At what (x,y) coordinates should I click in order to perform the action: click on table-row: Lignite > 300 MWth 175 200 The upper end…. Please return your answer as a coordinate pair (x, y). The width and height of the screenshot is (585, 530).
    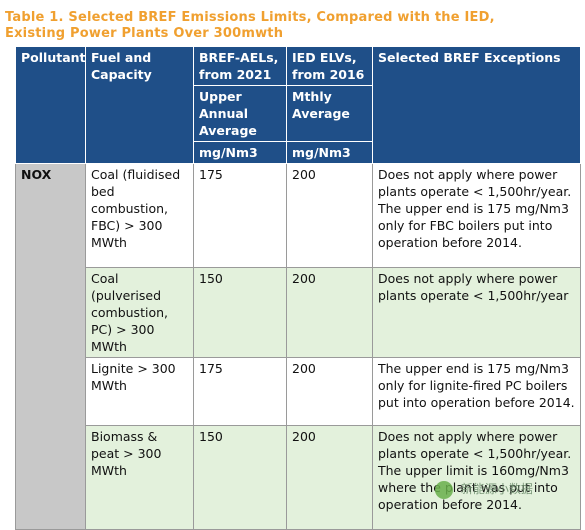
    Looking at the image, I should click on (298, 391).